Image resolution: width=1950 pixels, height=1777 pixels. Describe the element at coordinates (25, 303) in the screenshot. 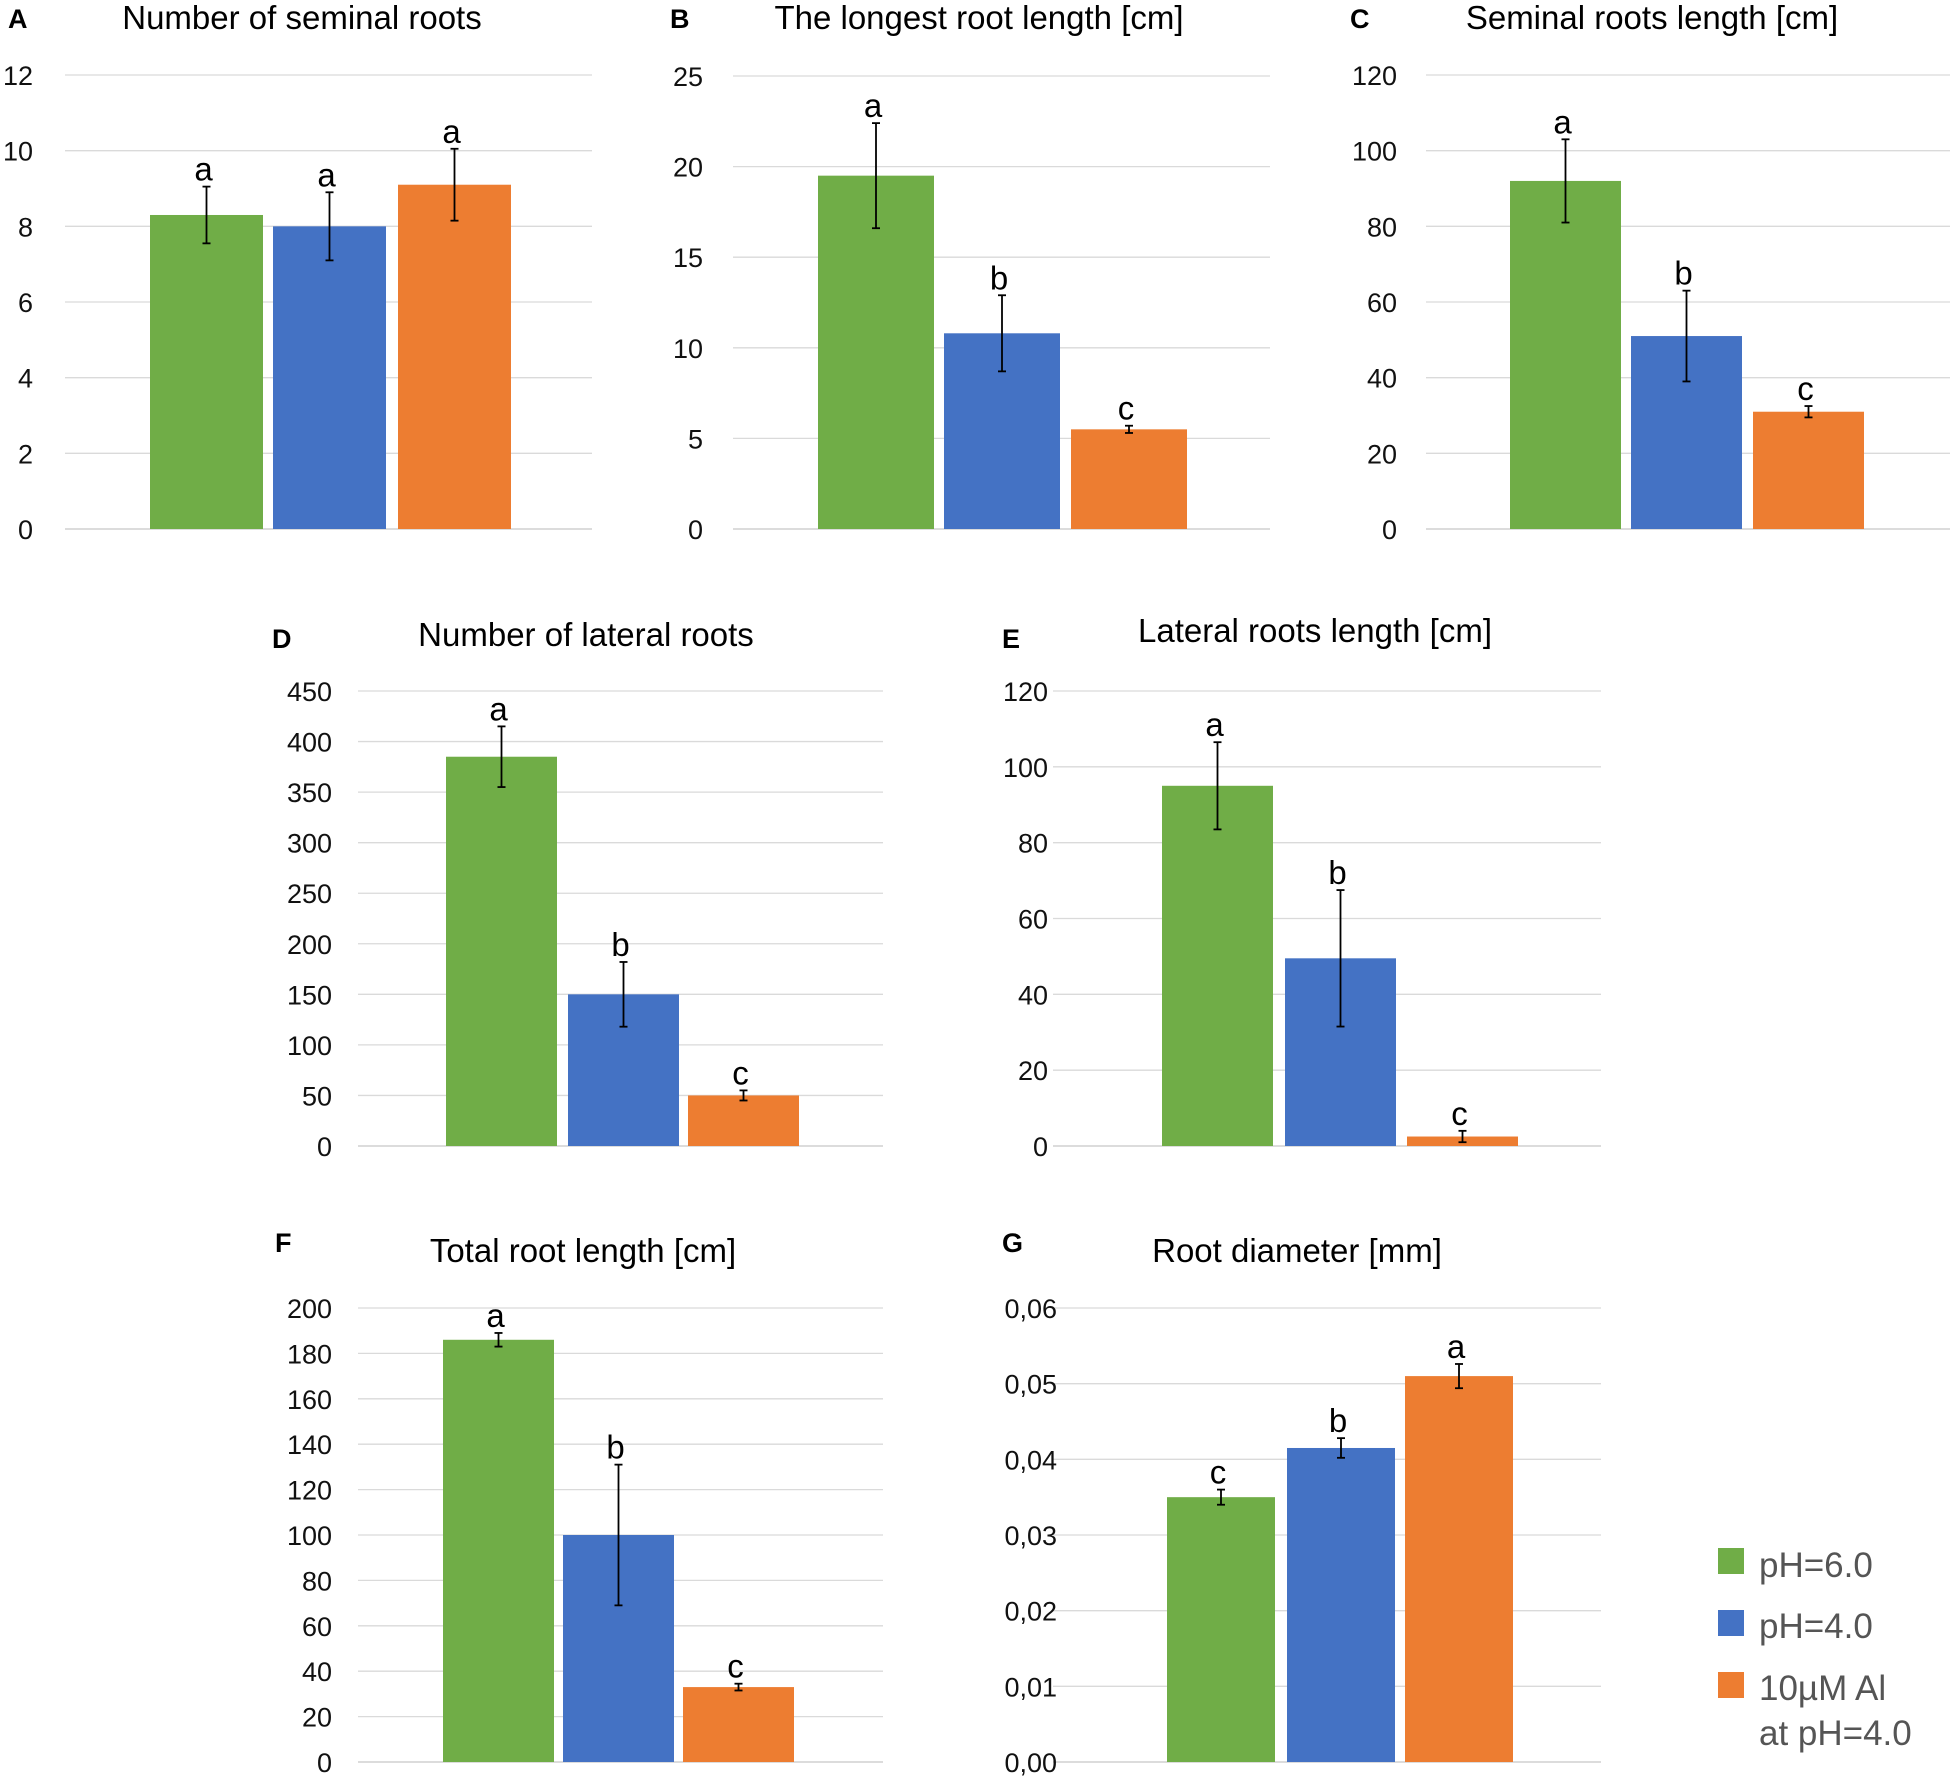

I see `y-tick-label: 6` at that location.